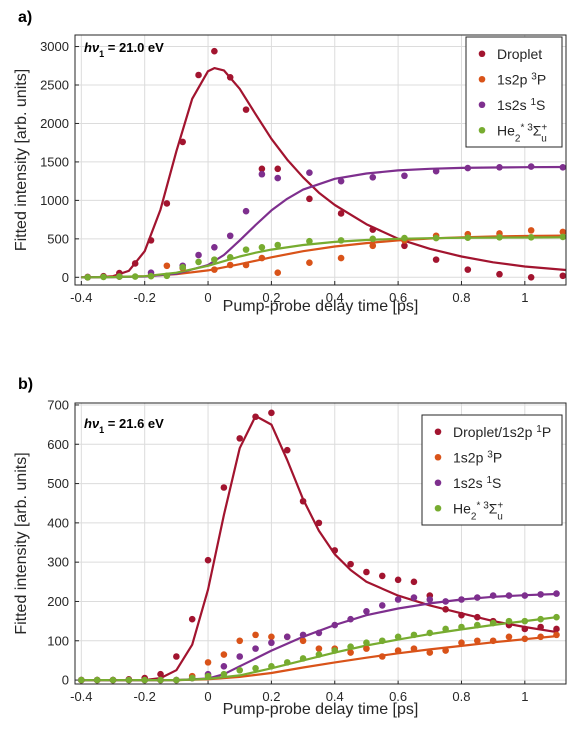 This screenshot has width=577, height=734. What do you see at coordinates (398, 696) in the screenshot?
I see `x-tick-label: 0.6` at bounding box center [398, 696].